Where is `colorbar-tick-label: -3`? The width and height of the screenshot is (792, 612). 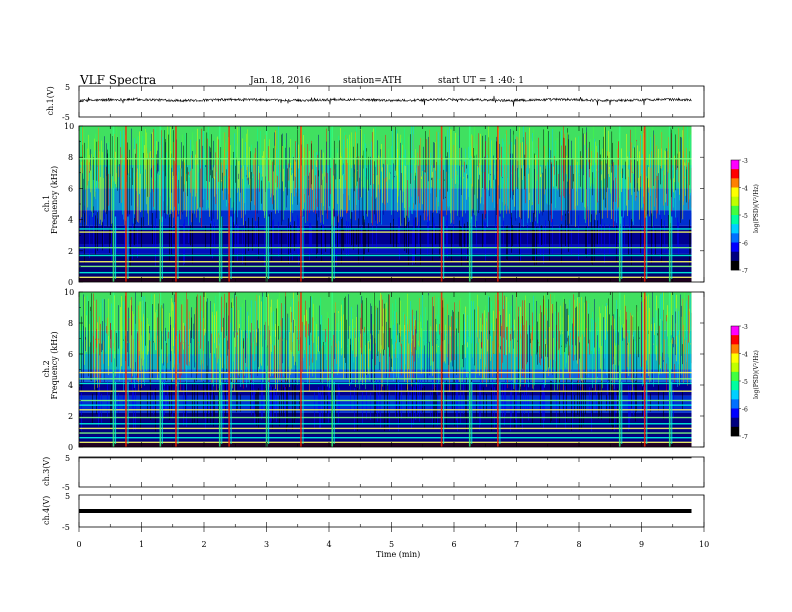
colorbar-tick-label: -3 is located at coordinates (745, 161).